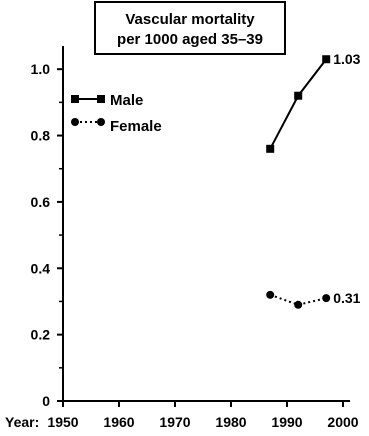 The image size is (369, 436). I want to click on y-tick-label: 1.0, so click(41, 69).